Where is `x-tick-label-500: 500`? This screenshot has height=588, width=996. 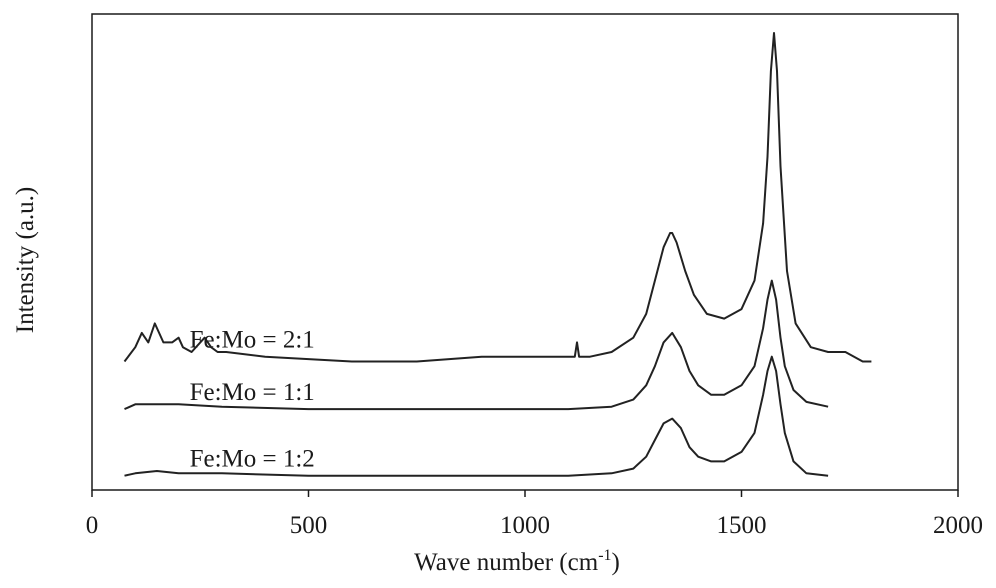
x-tick-label-500: 500 is located at coordinates (309, 525).